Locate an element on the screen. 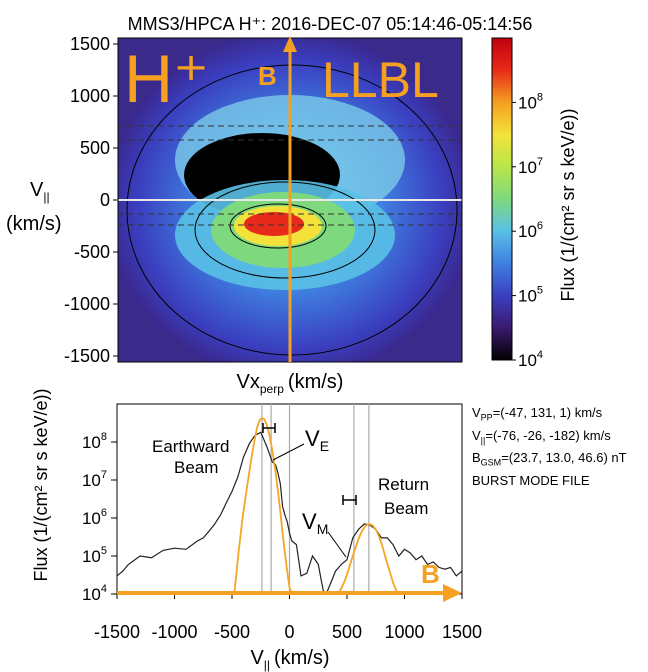 The width and height of the screenshot is (648, 672). heatmap-ylabel-v: V|| is located at coordinates (40, 191).